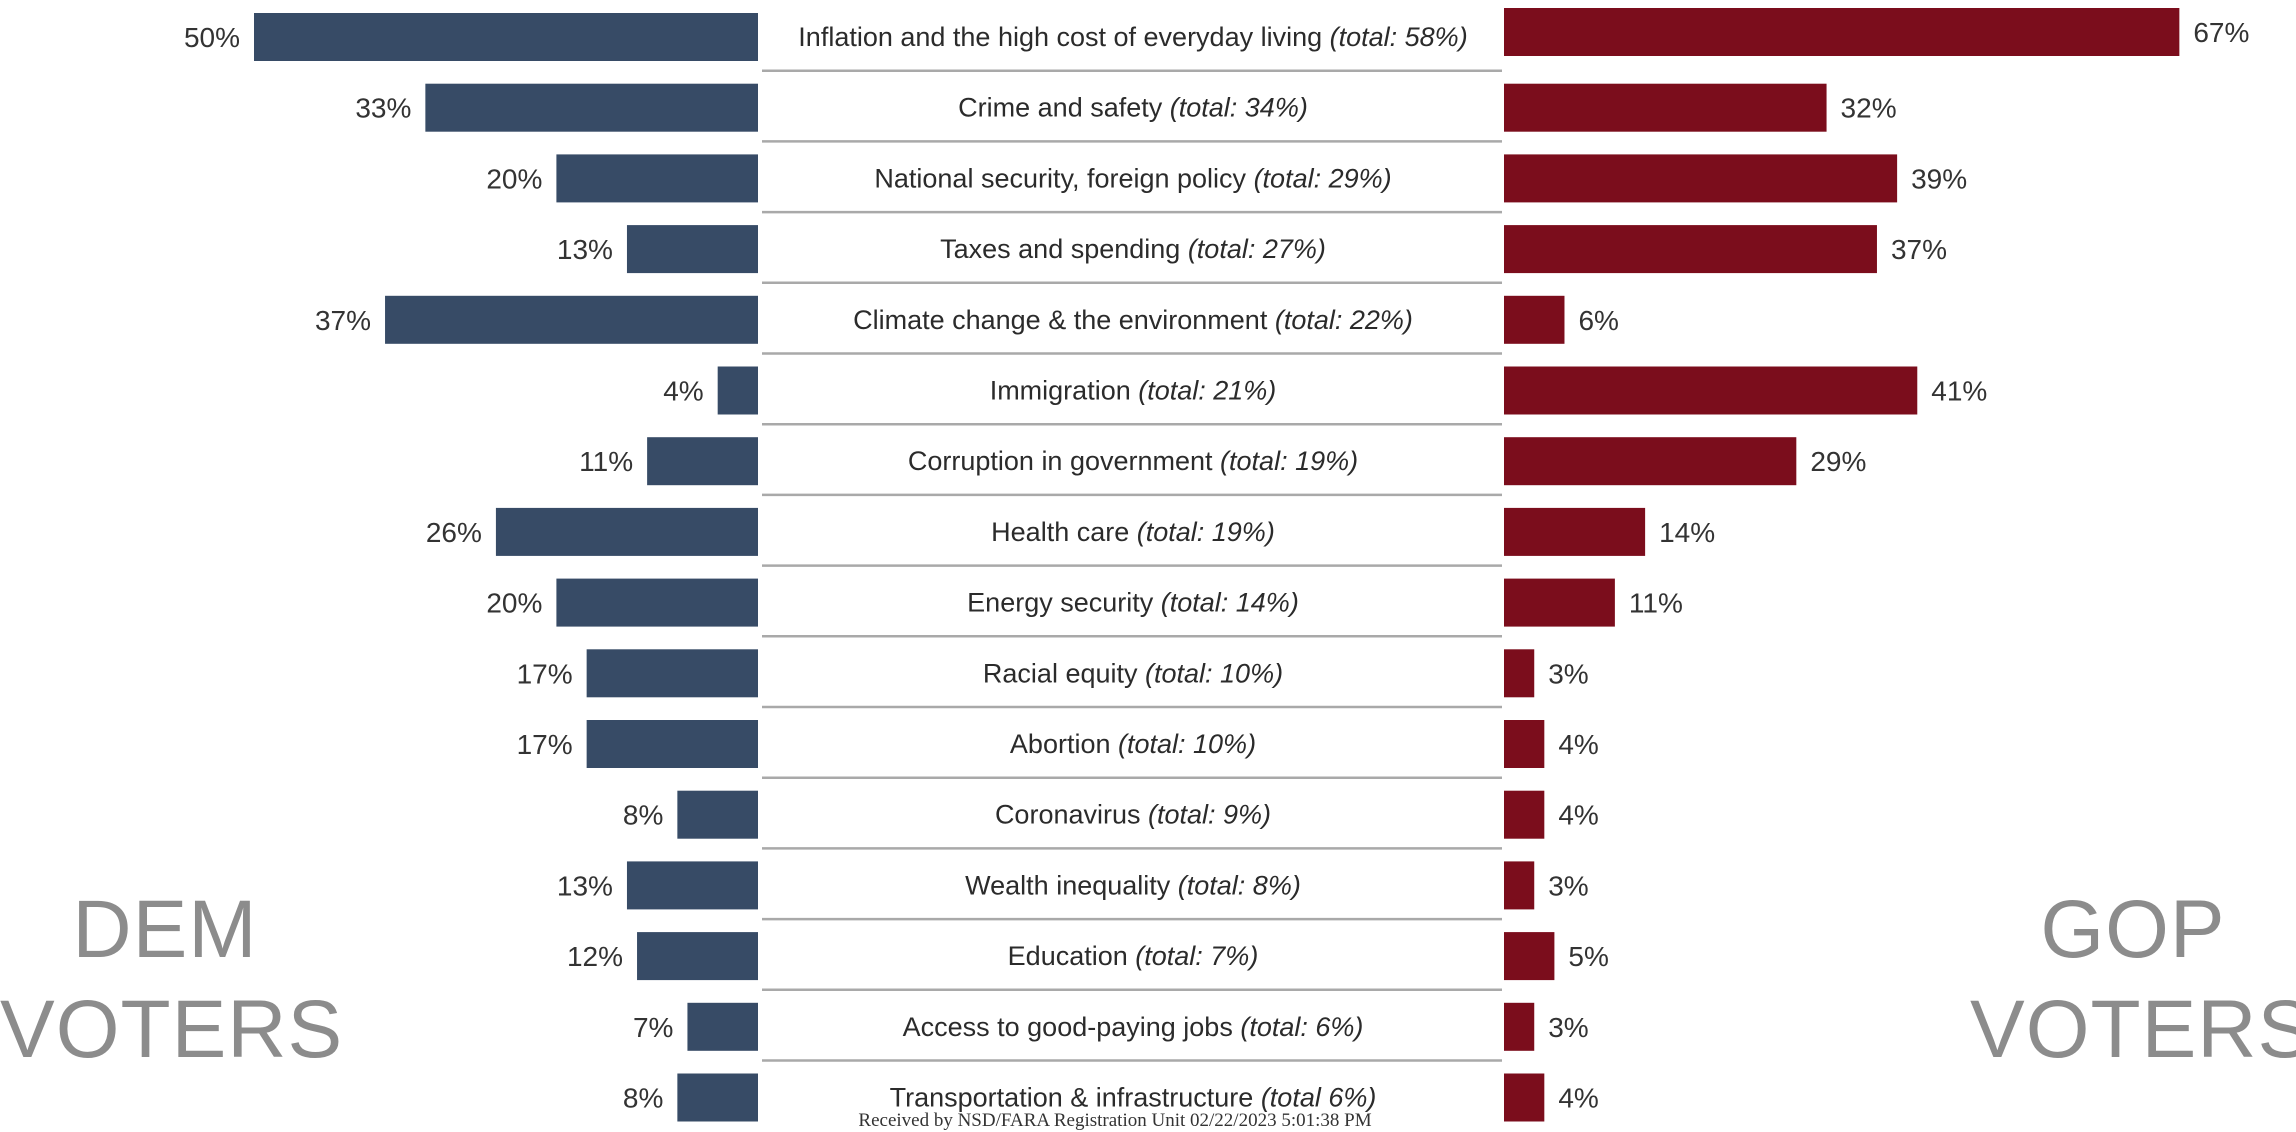  What do you see at coordinates (1133, 532) in the screenshot?
I see `category-label: Health care (total: 19%)` at bounding box center [1133, 532].